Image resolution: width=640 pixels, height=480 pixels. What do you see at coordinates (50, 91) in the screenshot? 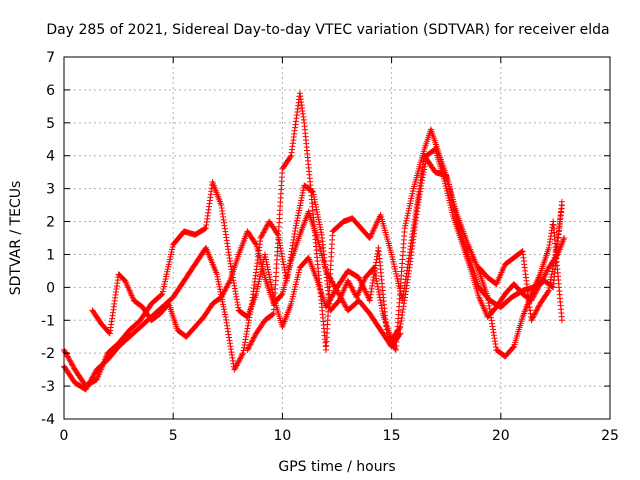
I see `y-tick-label: 6` at bounding box center [50, 91].